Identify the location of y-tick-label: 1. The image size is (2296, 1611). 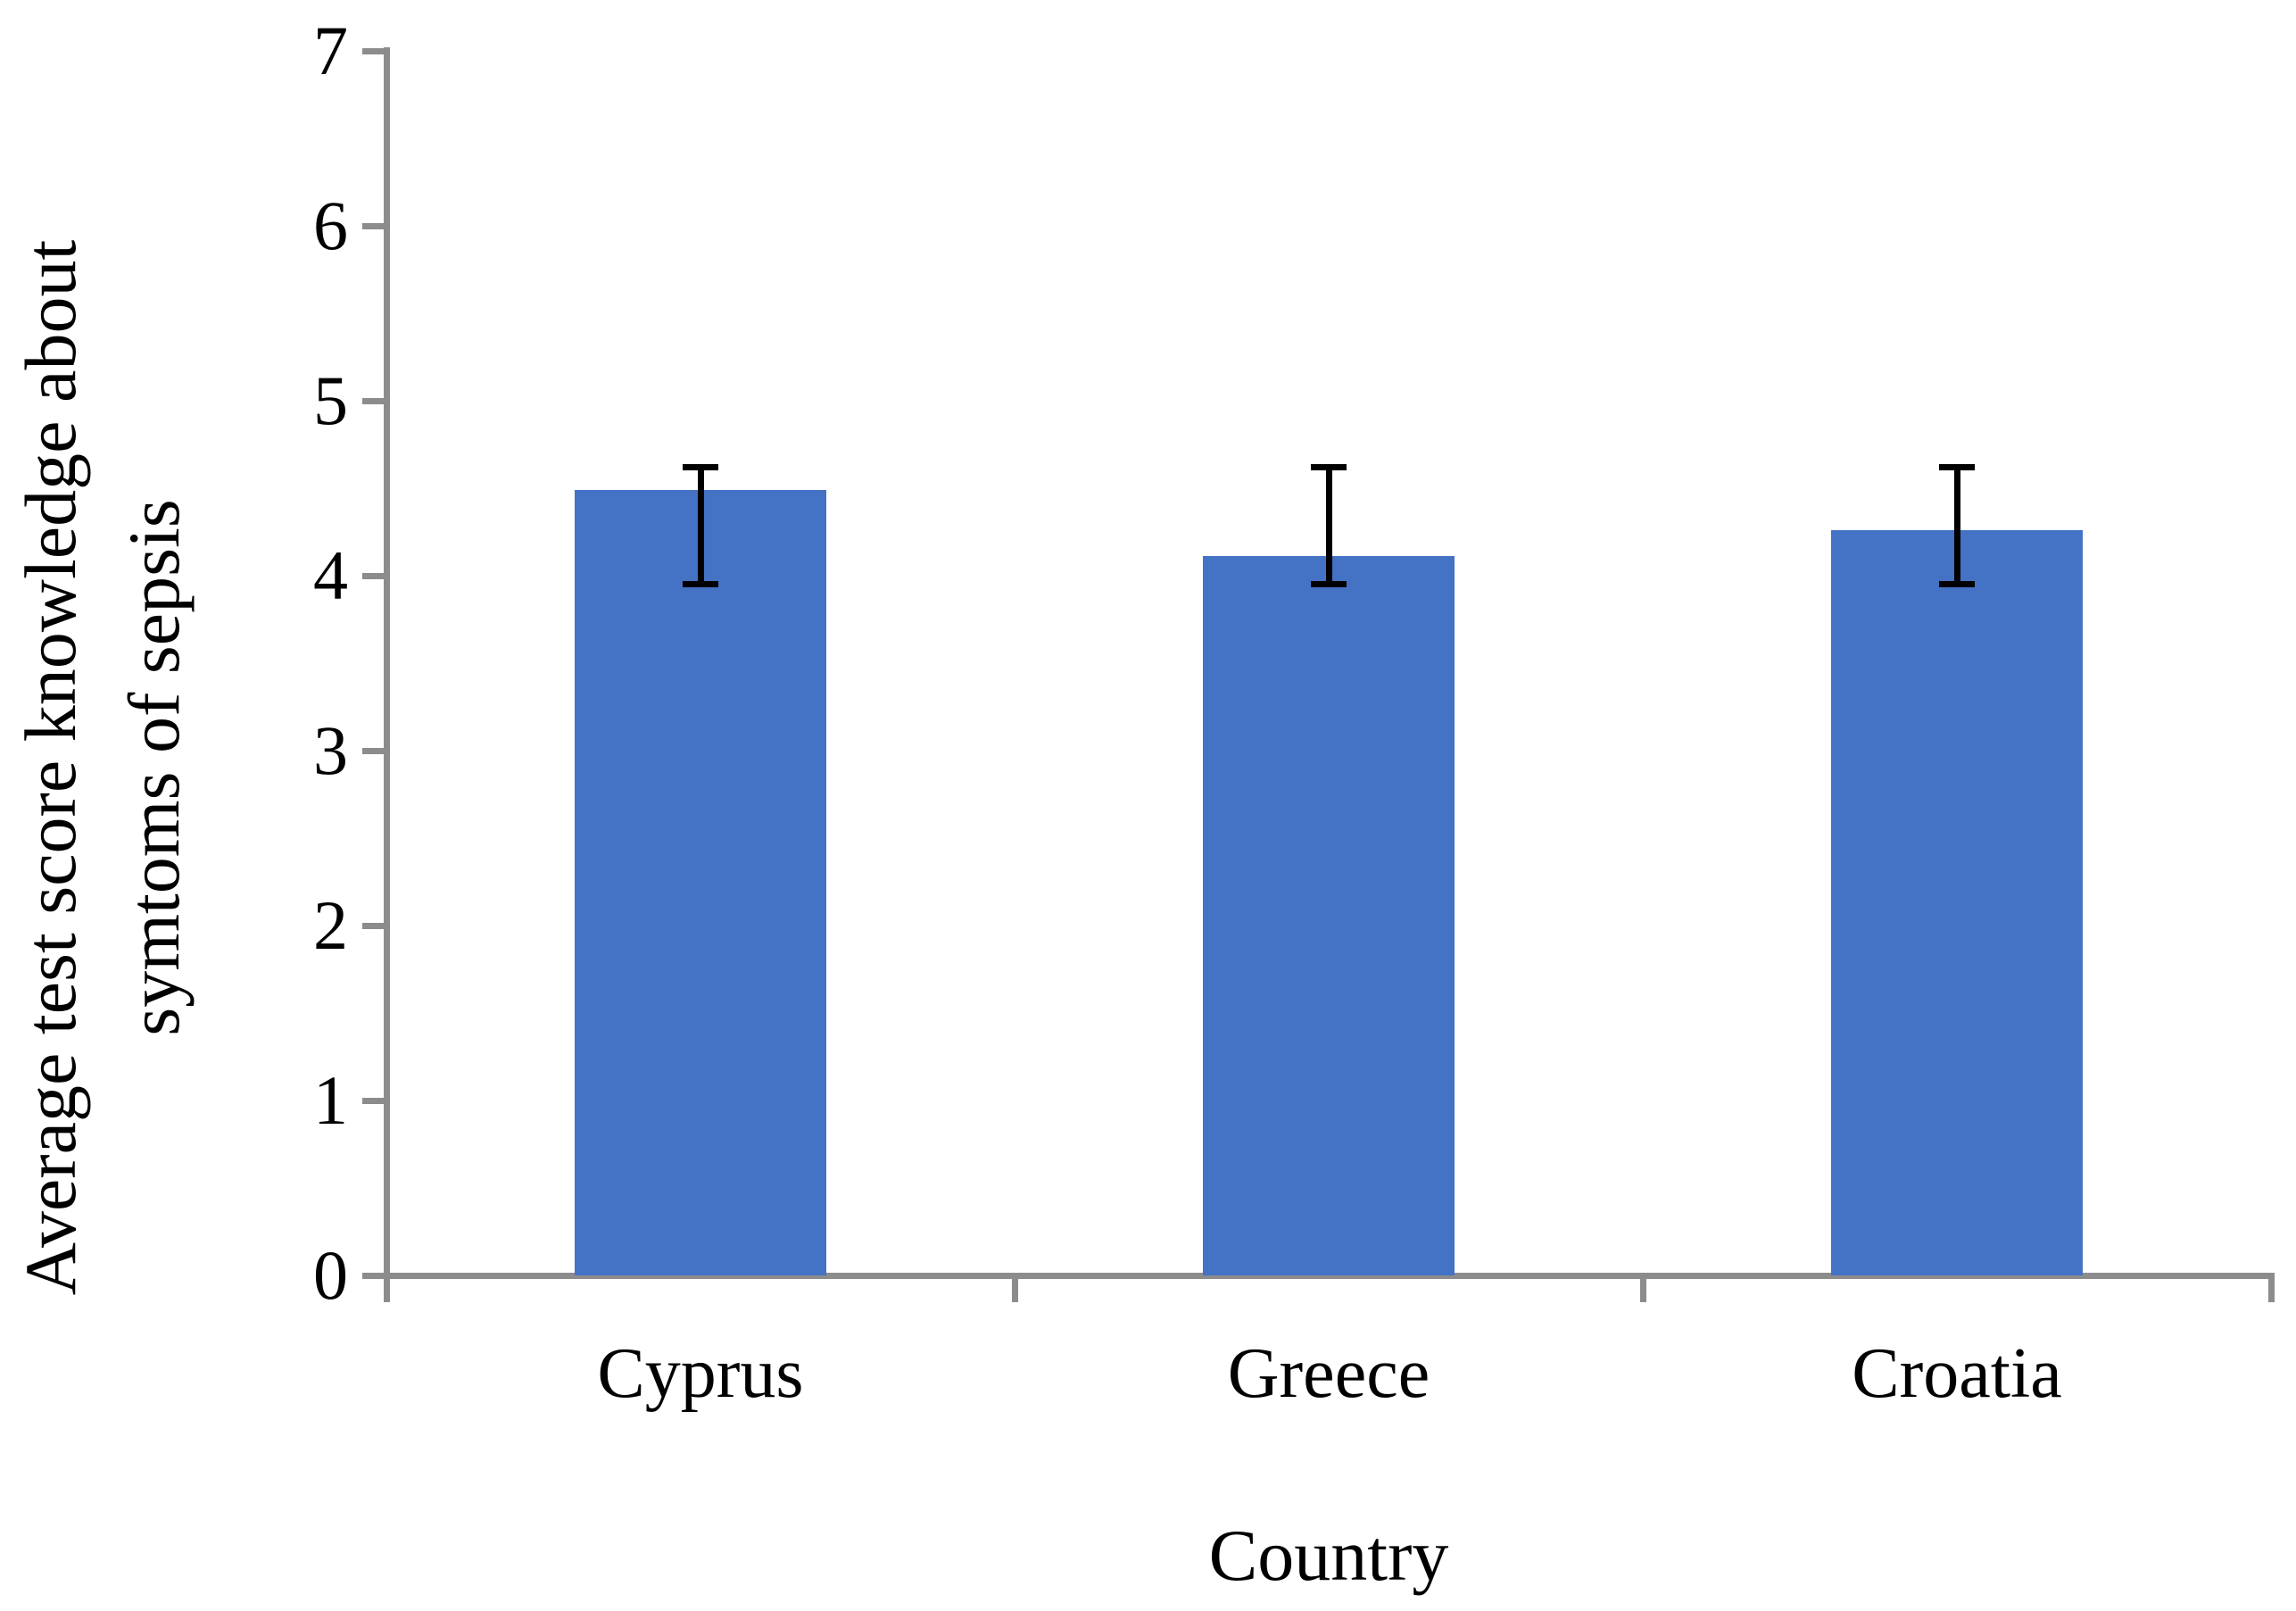
(330, 1100).